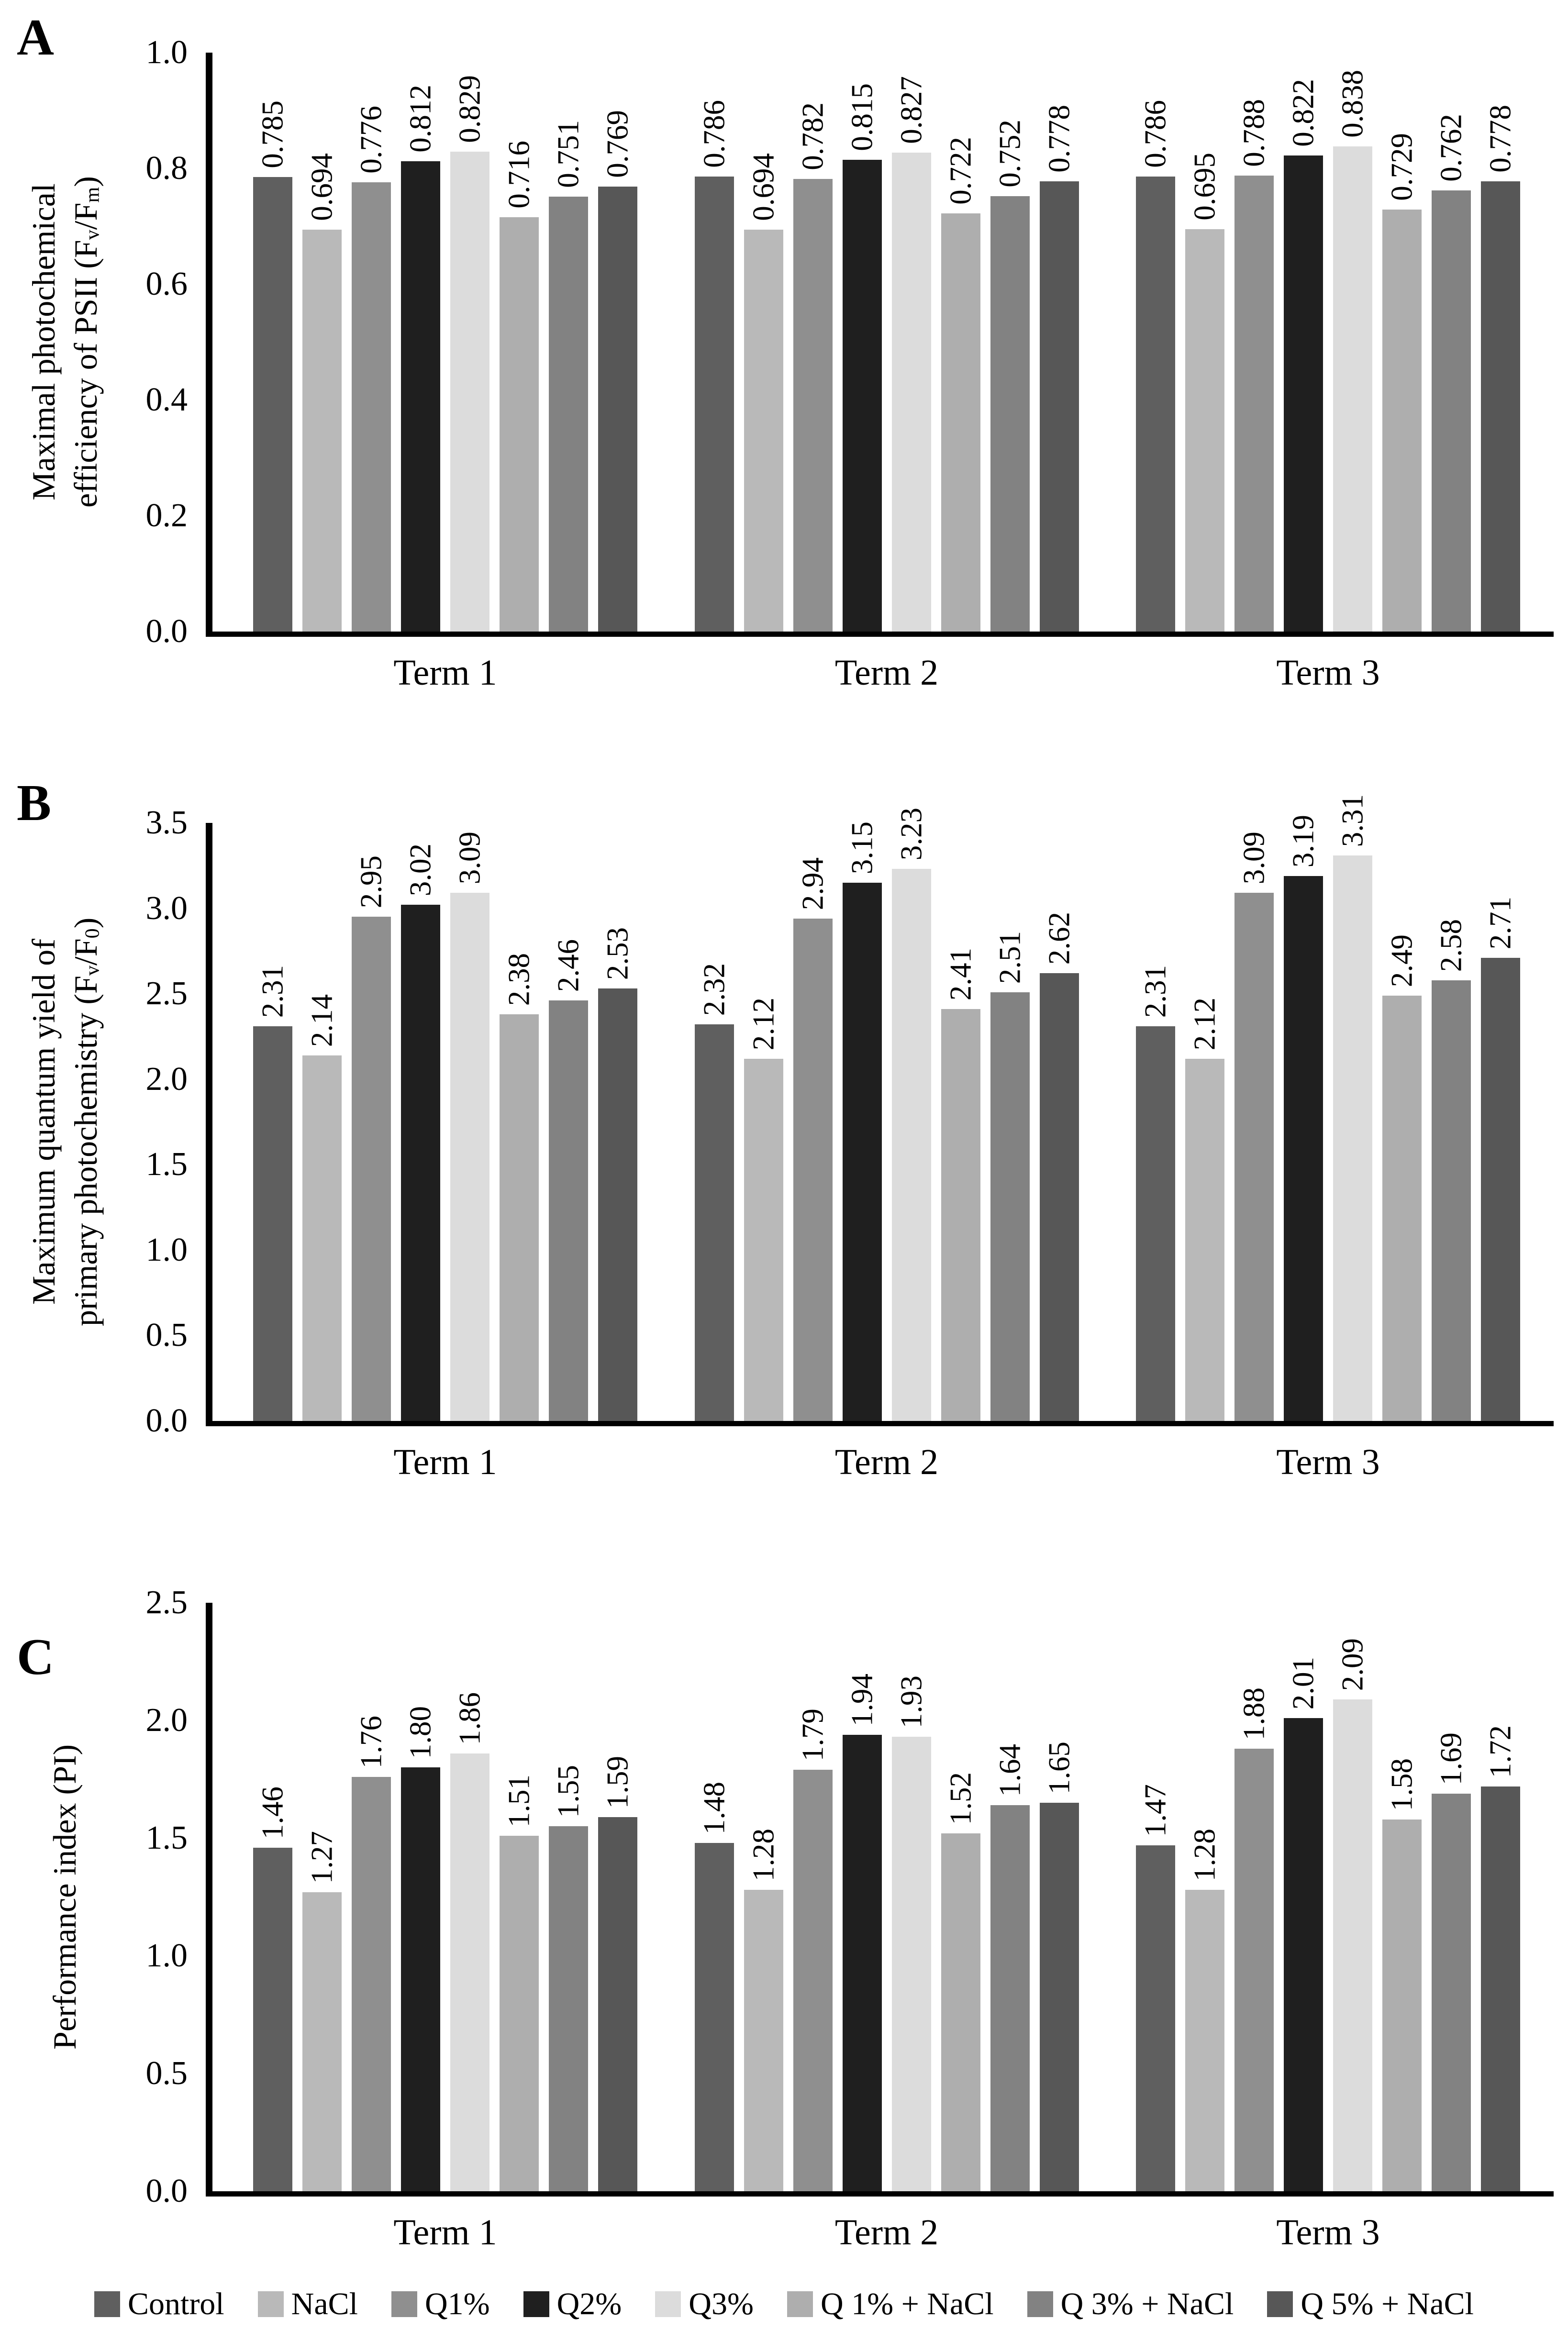  I want to click on bar: 2.09, so click(1352, 1914).